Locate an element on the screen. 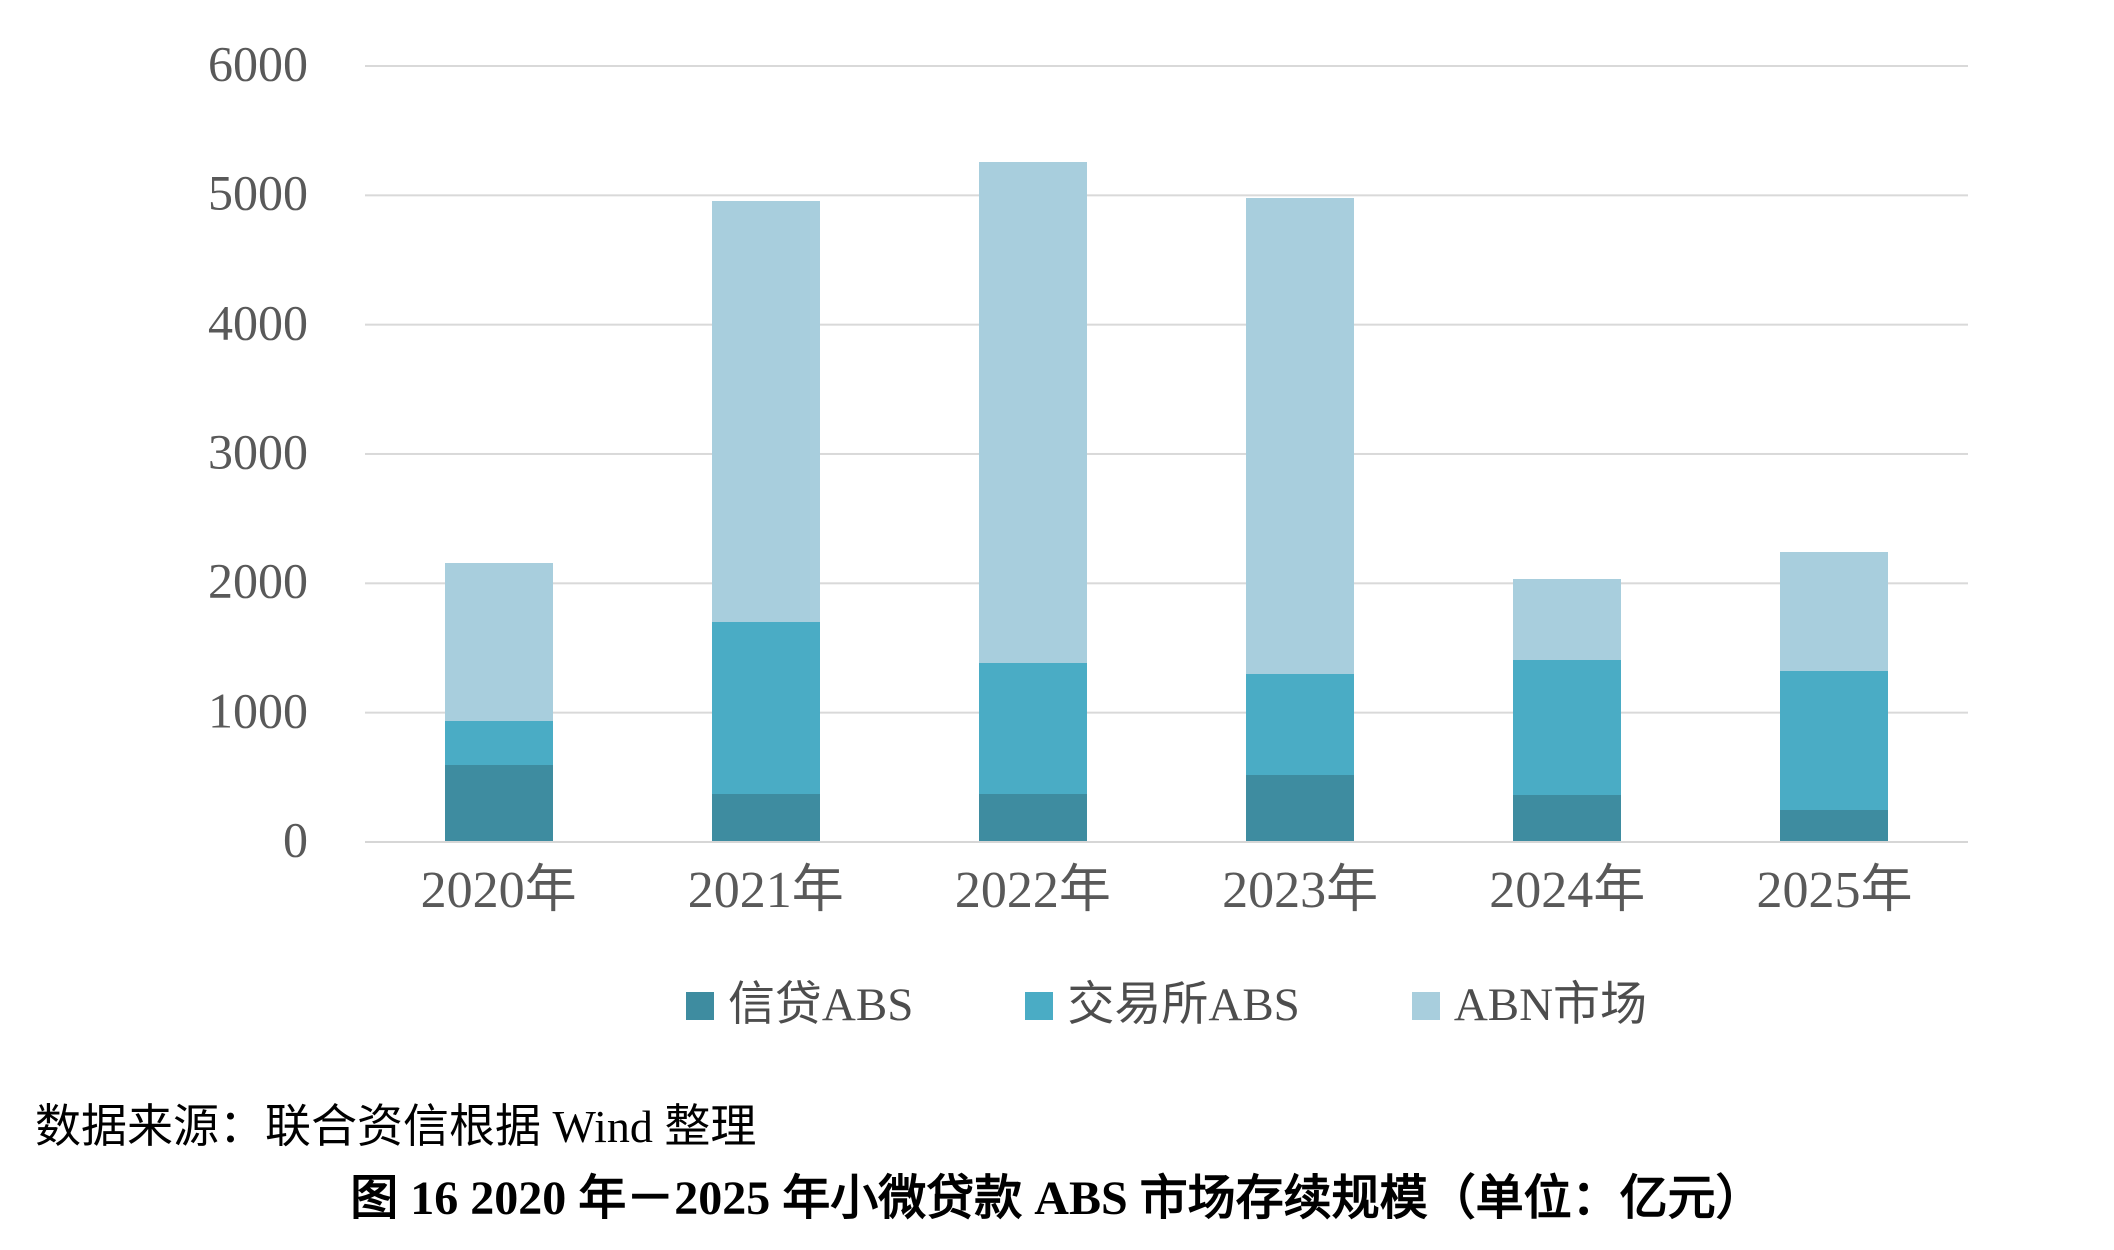 Image resolution: width=2114 pixels, height=1250 pixels. legend-label: 信贷ABS is located at coordinates (820, 1005).